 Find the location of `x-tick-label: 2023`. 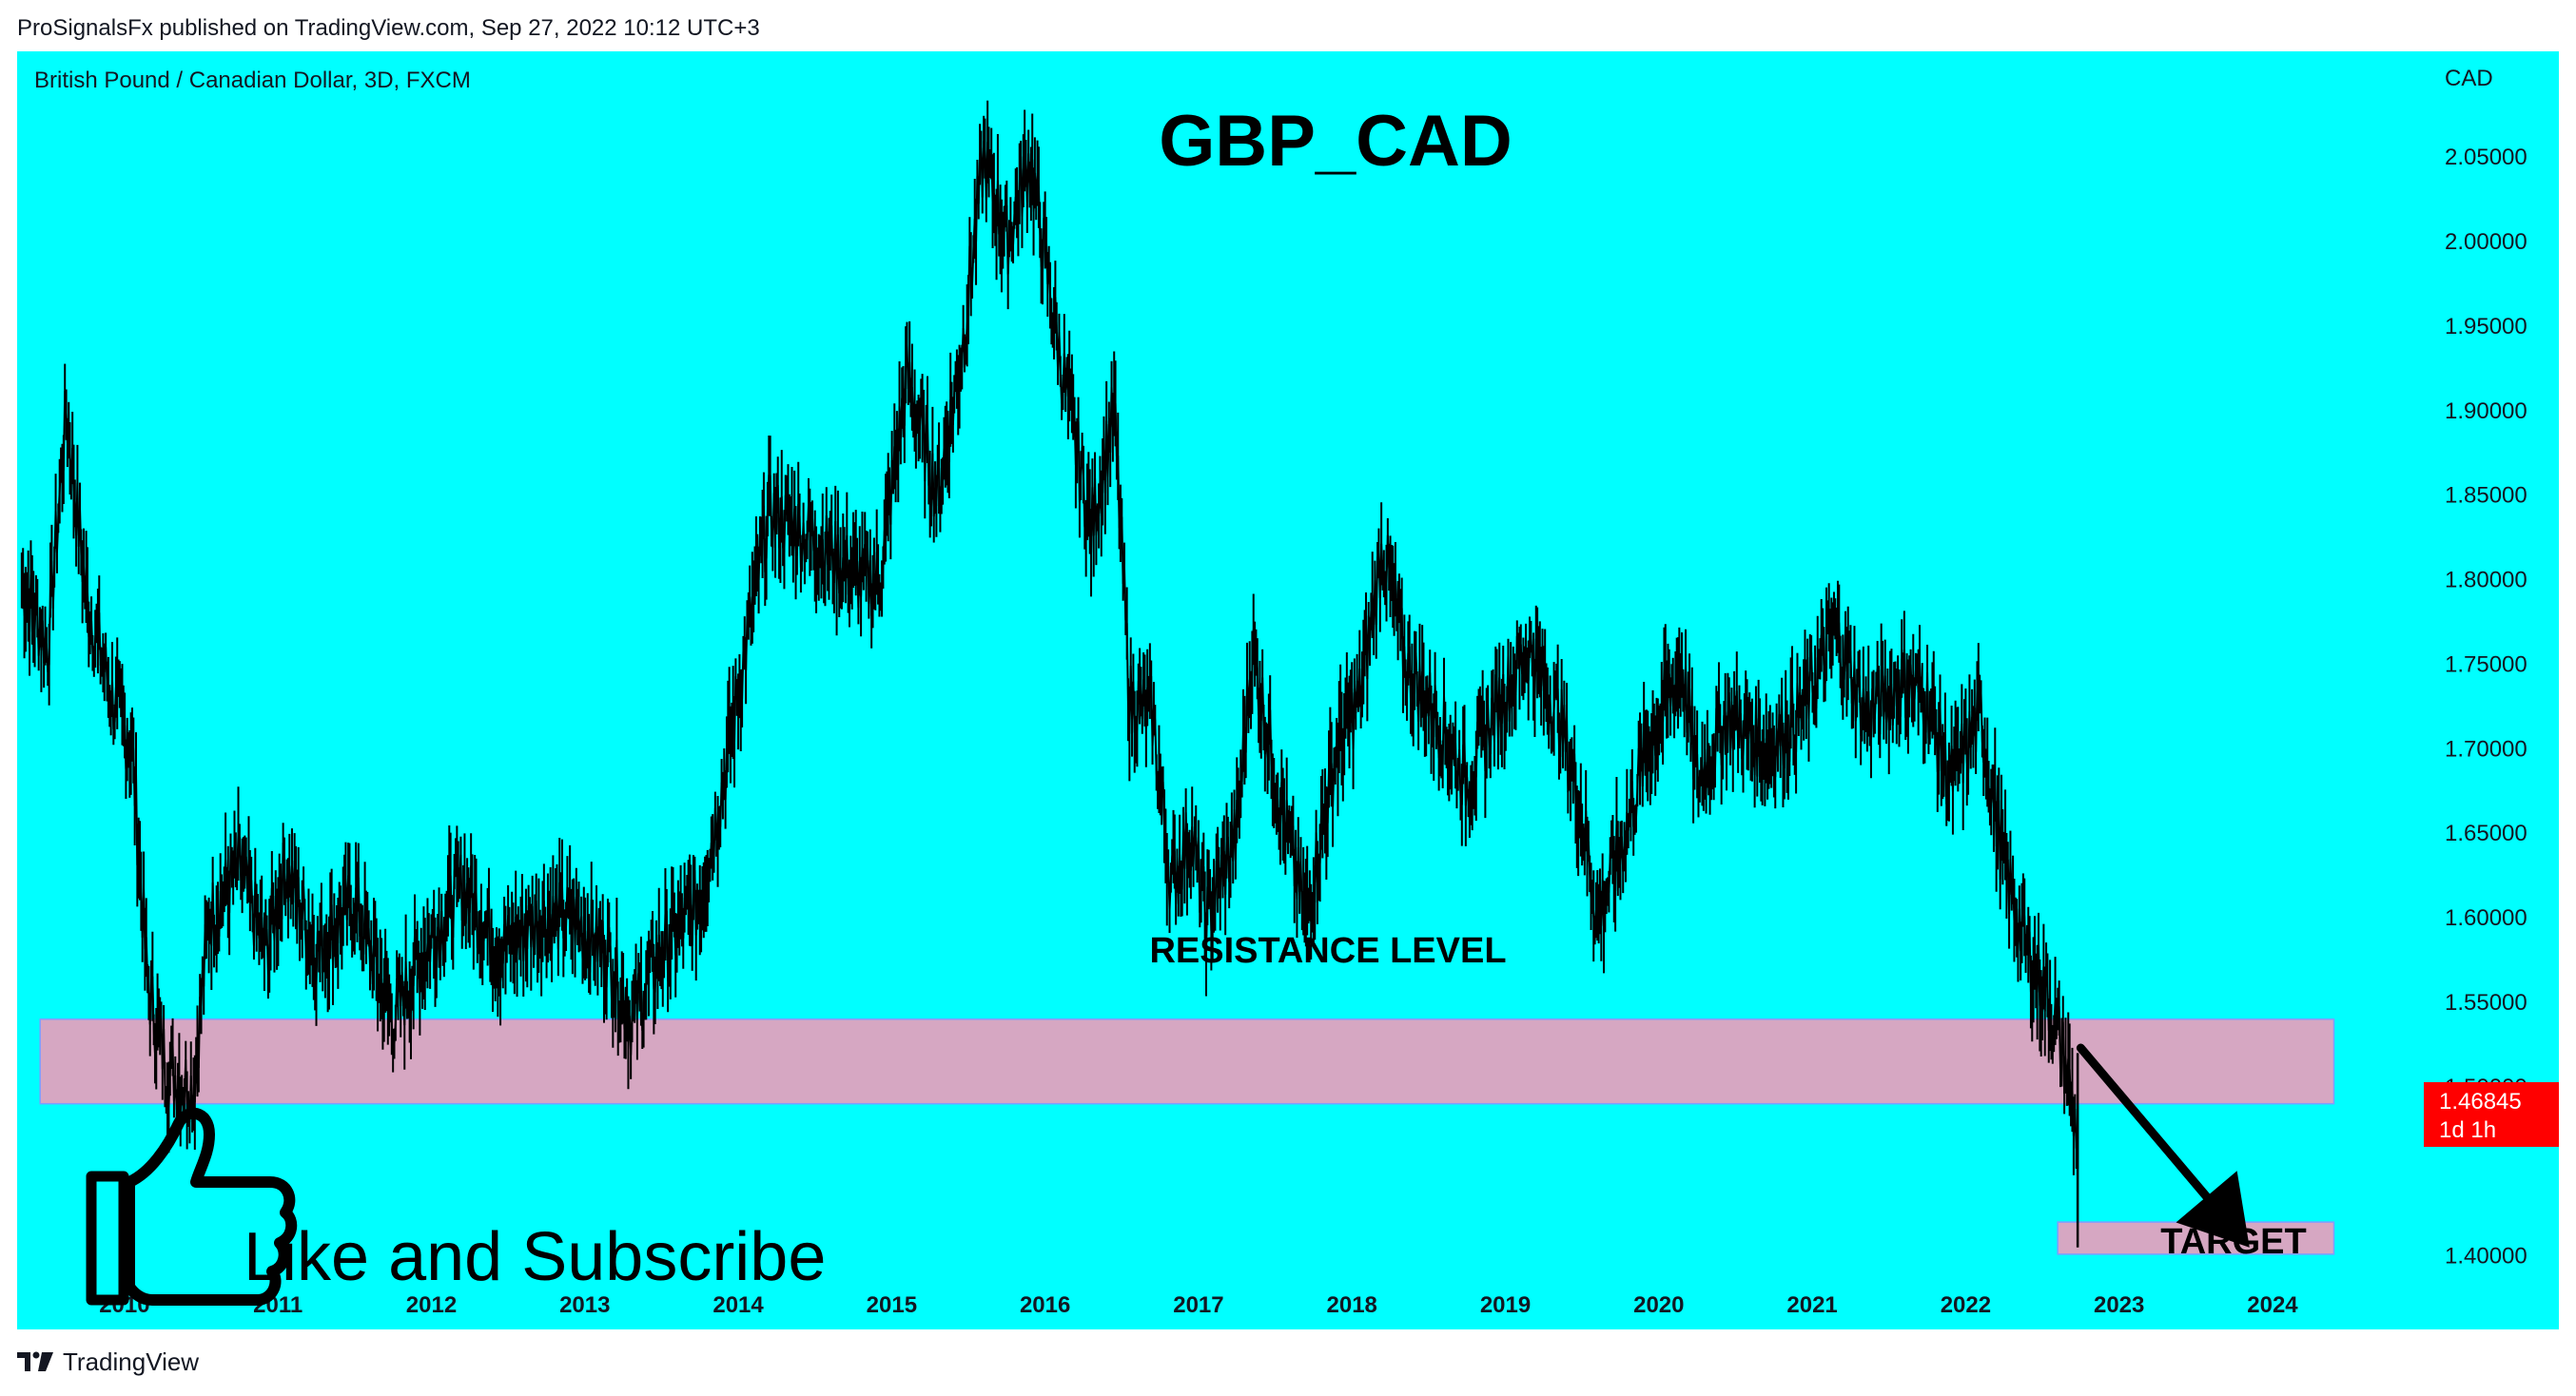

x-tick-label: 2023 is located at coordinates (2119, 1305).